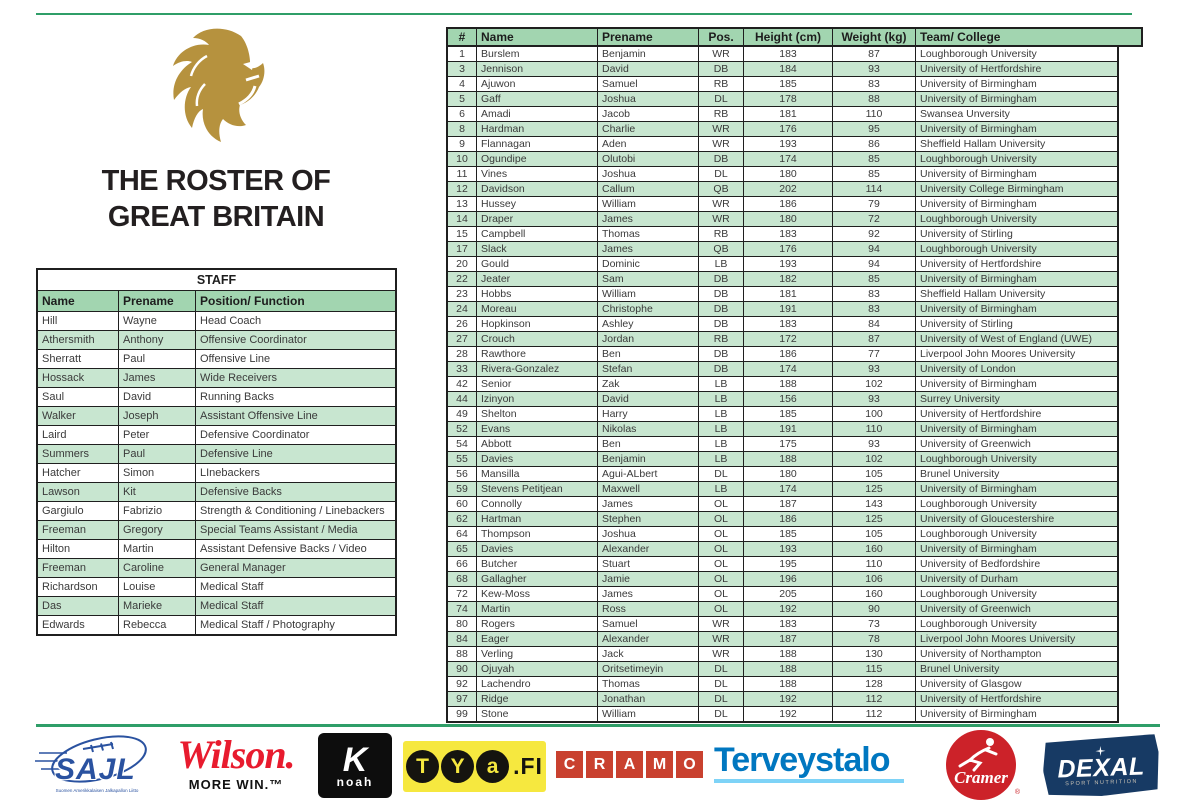 The image size is (1189, 800). What do you see at coordinates (981, 264) in the screenshot?
I see `table-cell: University of Hertfordshire` at bounding box center [981, 264].